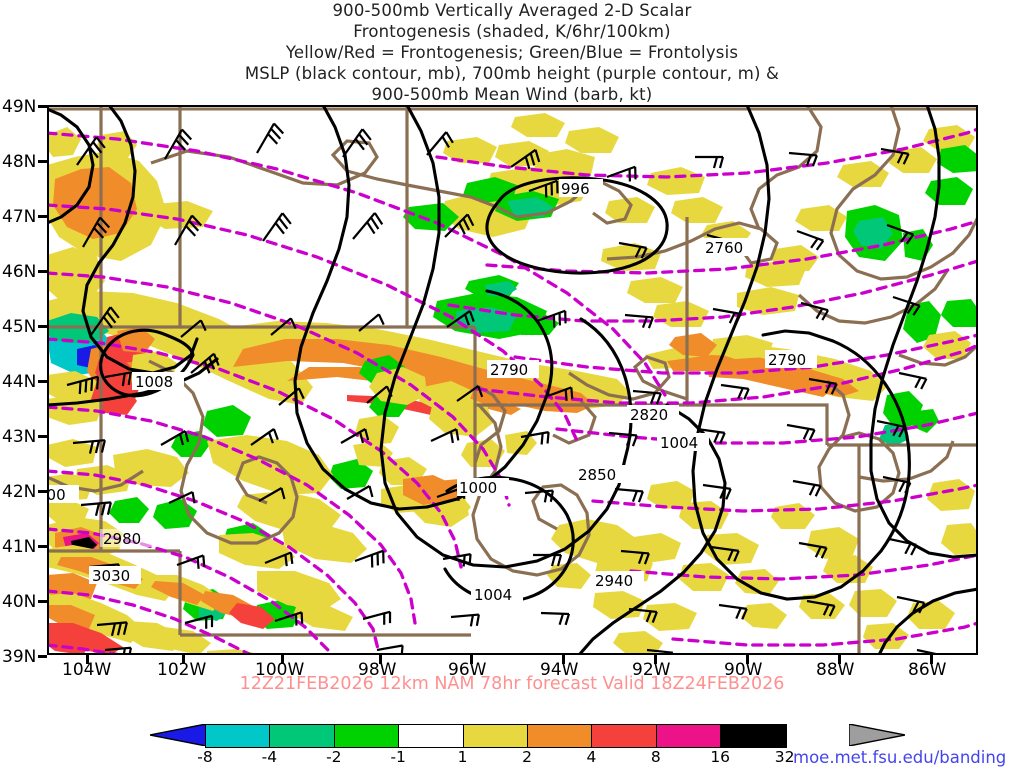  I want to click on y-label-46N: 46N, so click(19, 272).